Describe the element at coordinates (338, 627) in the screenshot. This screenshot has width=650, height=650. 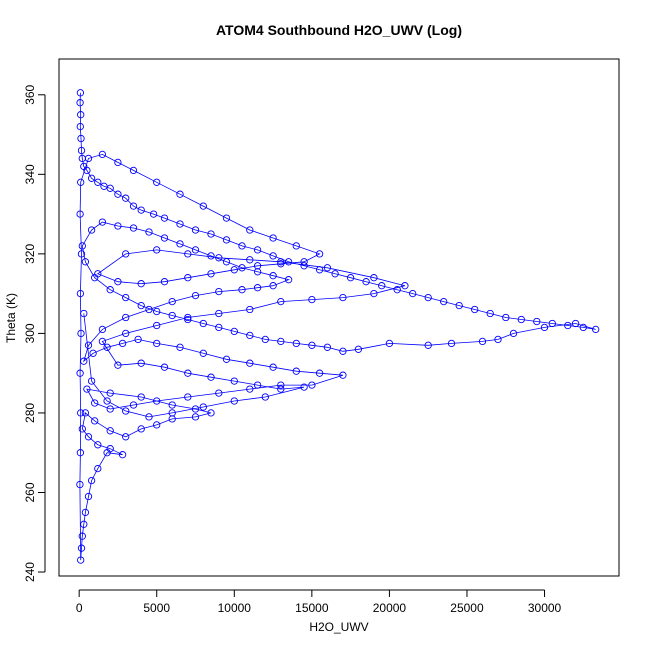
I see `x-axis-label: H2O_UWV` at that location.